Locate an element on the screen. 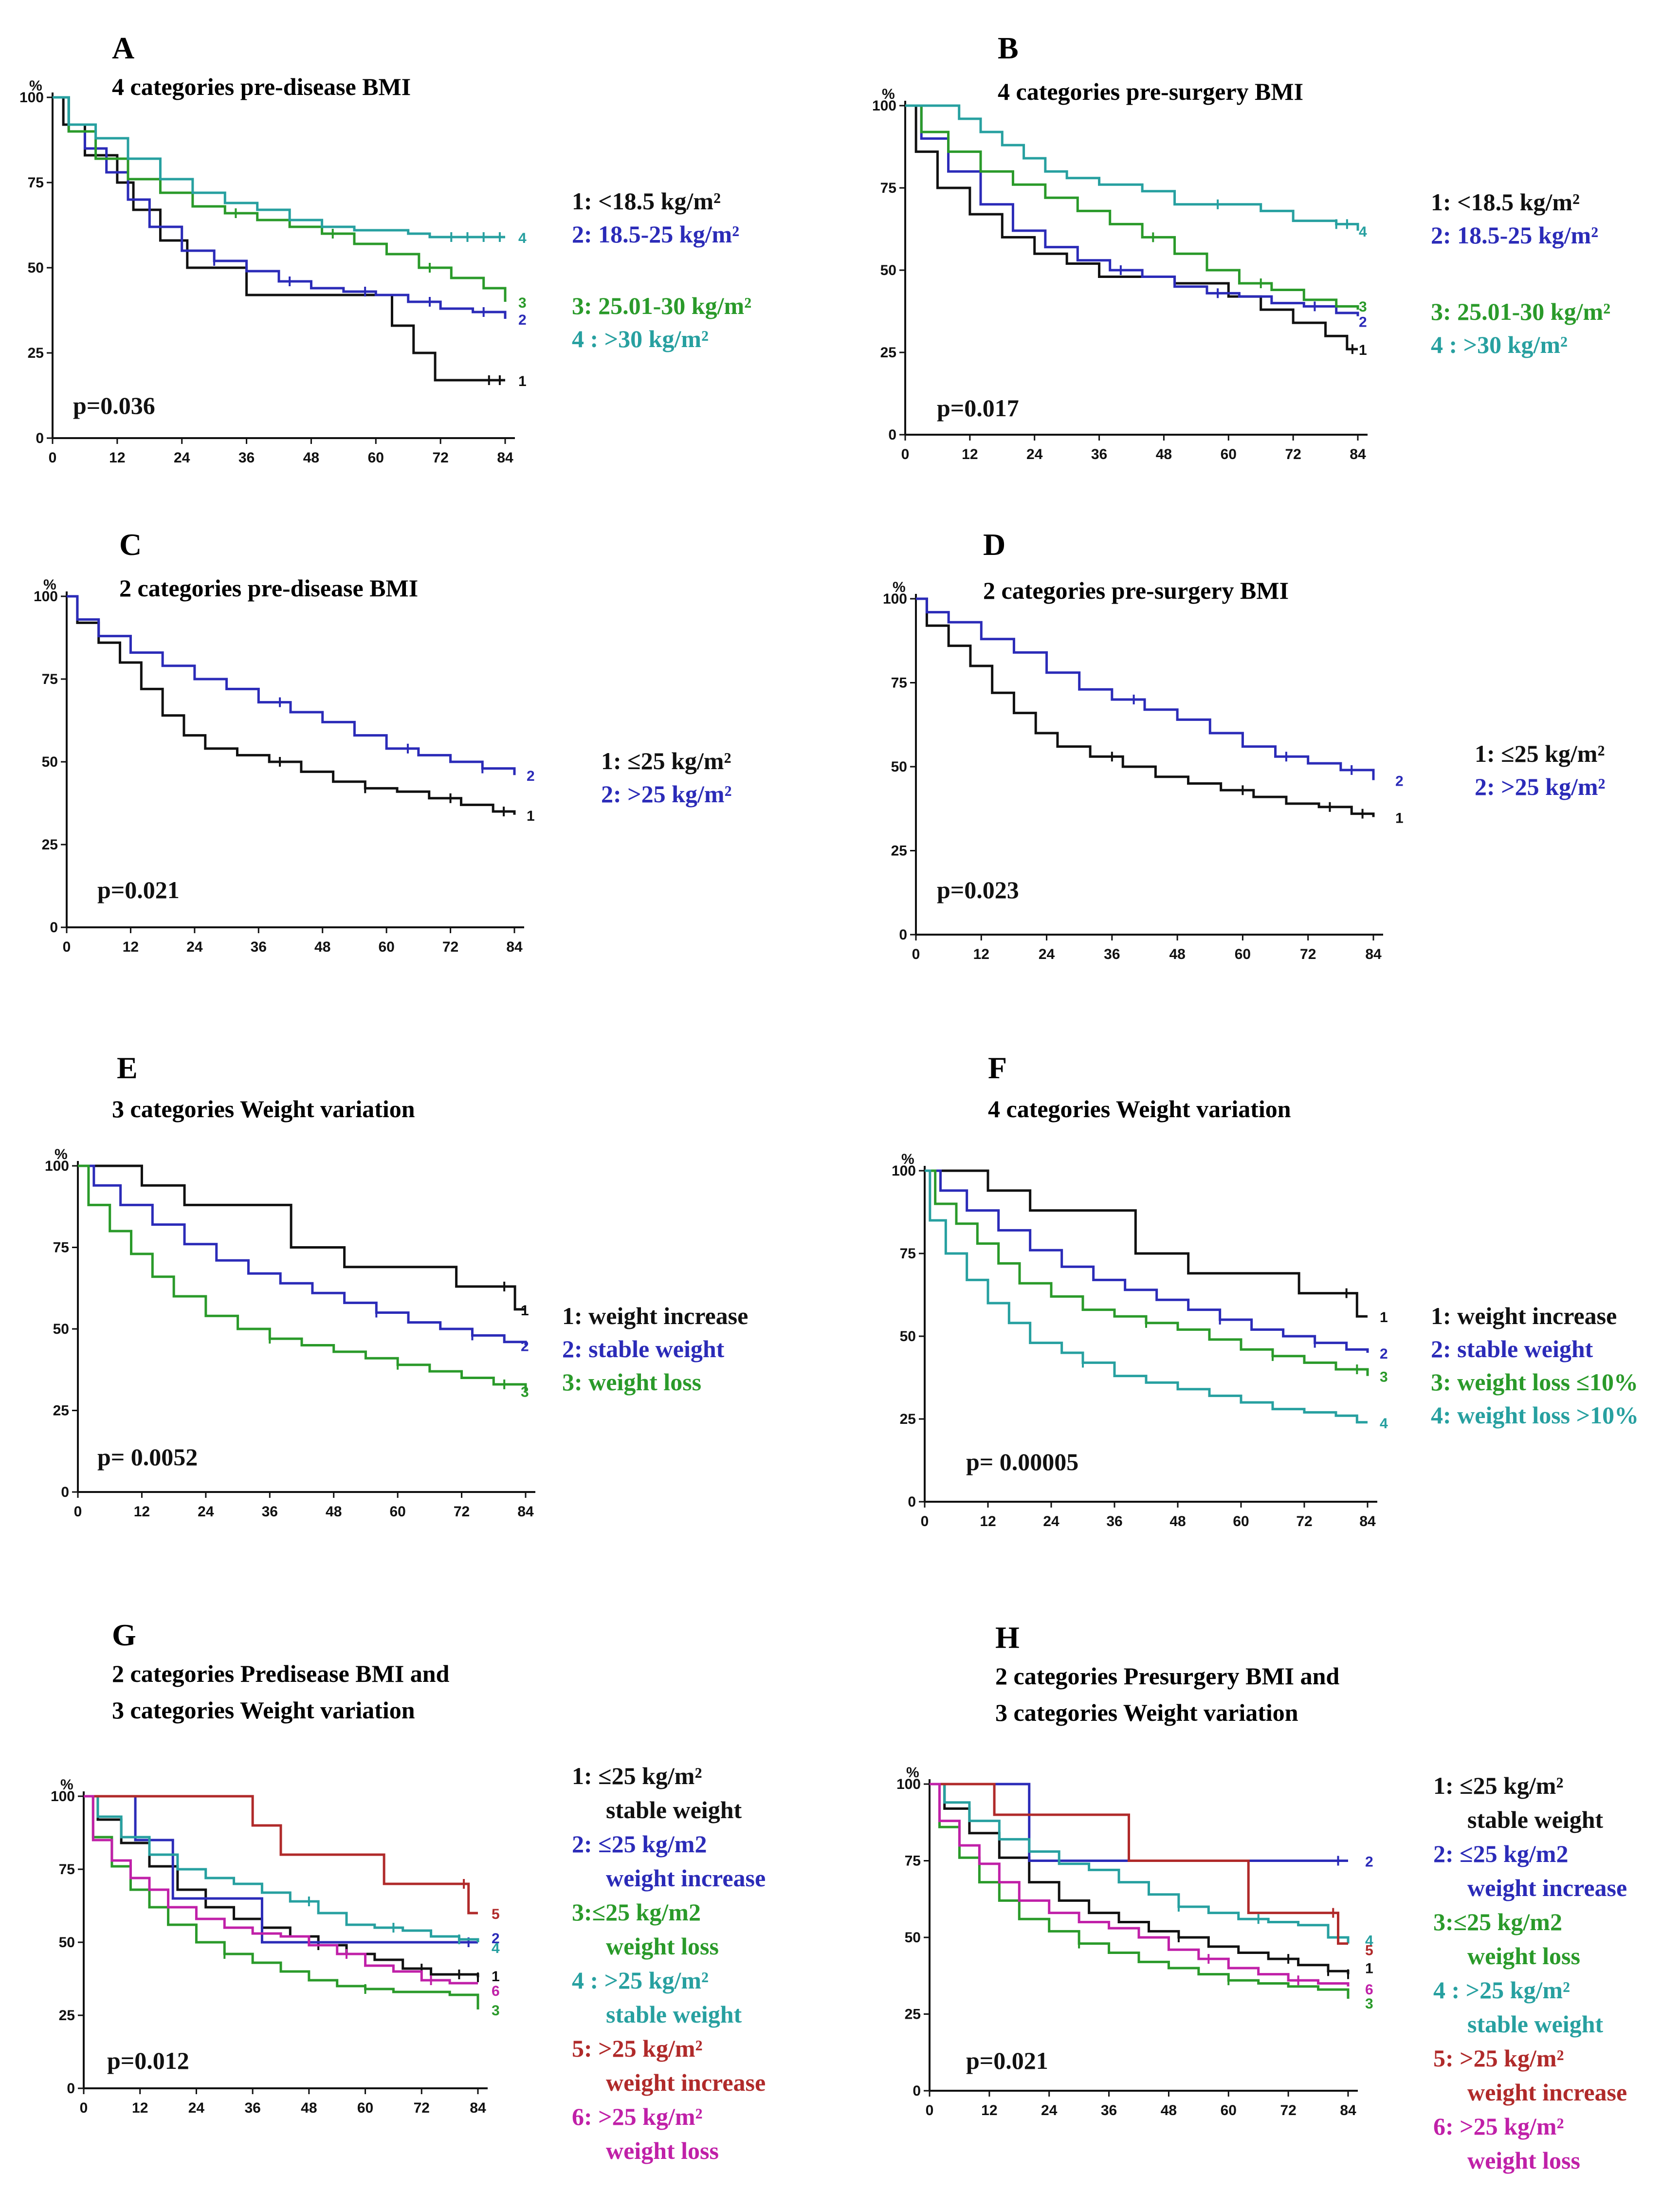 This screenshot has width=1680, height=2192. p-value: p=0.021 is located at coordinates (1007, 2060).